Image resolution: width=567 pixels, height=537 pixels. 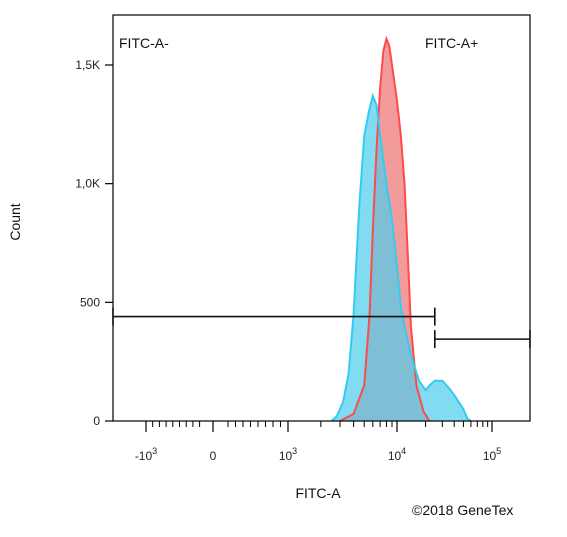 I want to click on gate-label-negative: FITC-A-, so click(x=144, y=43).